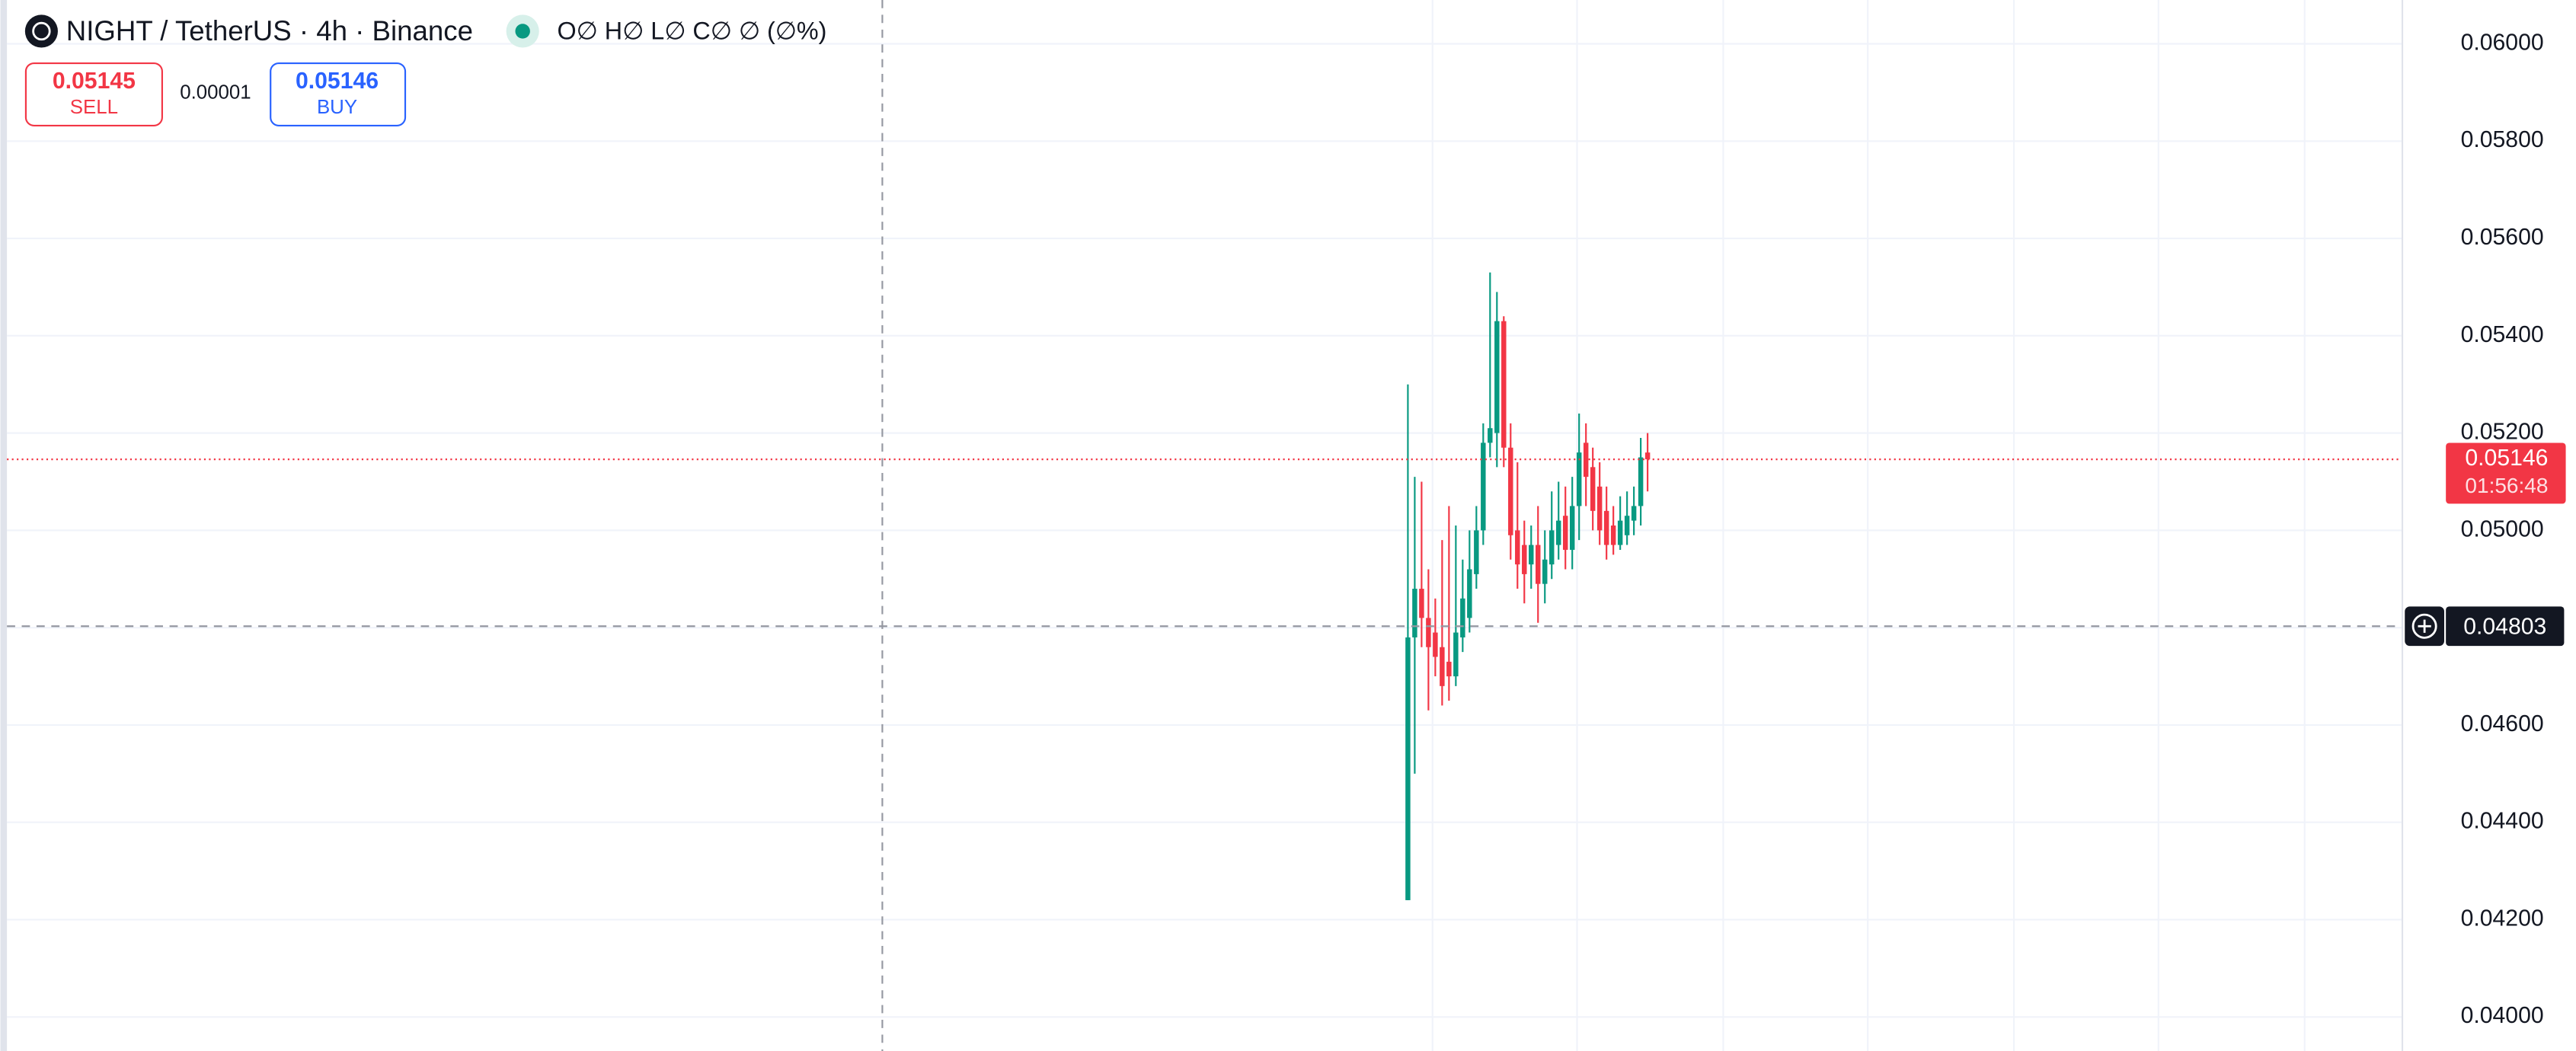 This screenshot has height=1051, width=2576. I want to click on countdown-label: 01:56:48, so click(2507, 486).